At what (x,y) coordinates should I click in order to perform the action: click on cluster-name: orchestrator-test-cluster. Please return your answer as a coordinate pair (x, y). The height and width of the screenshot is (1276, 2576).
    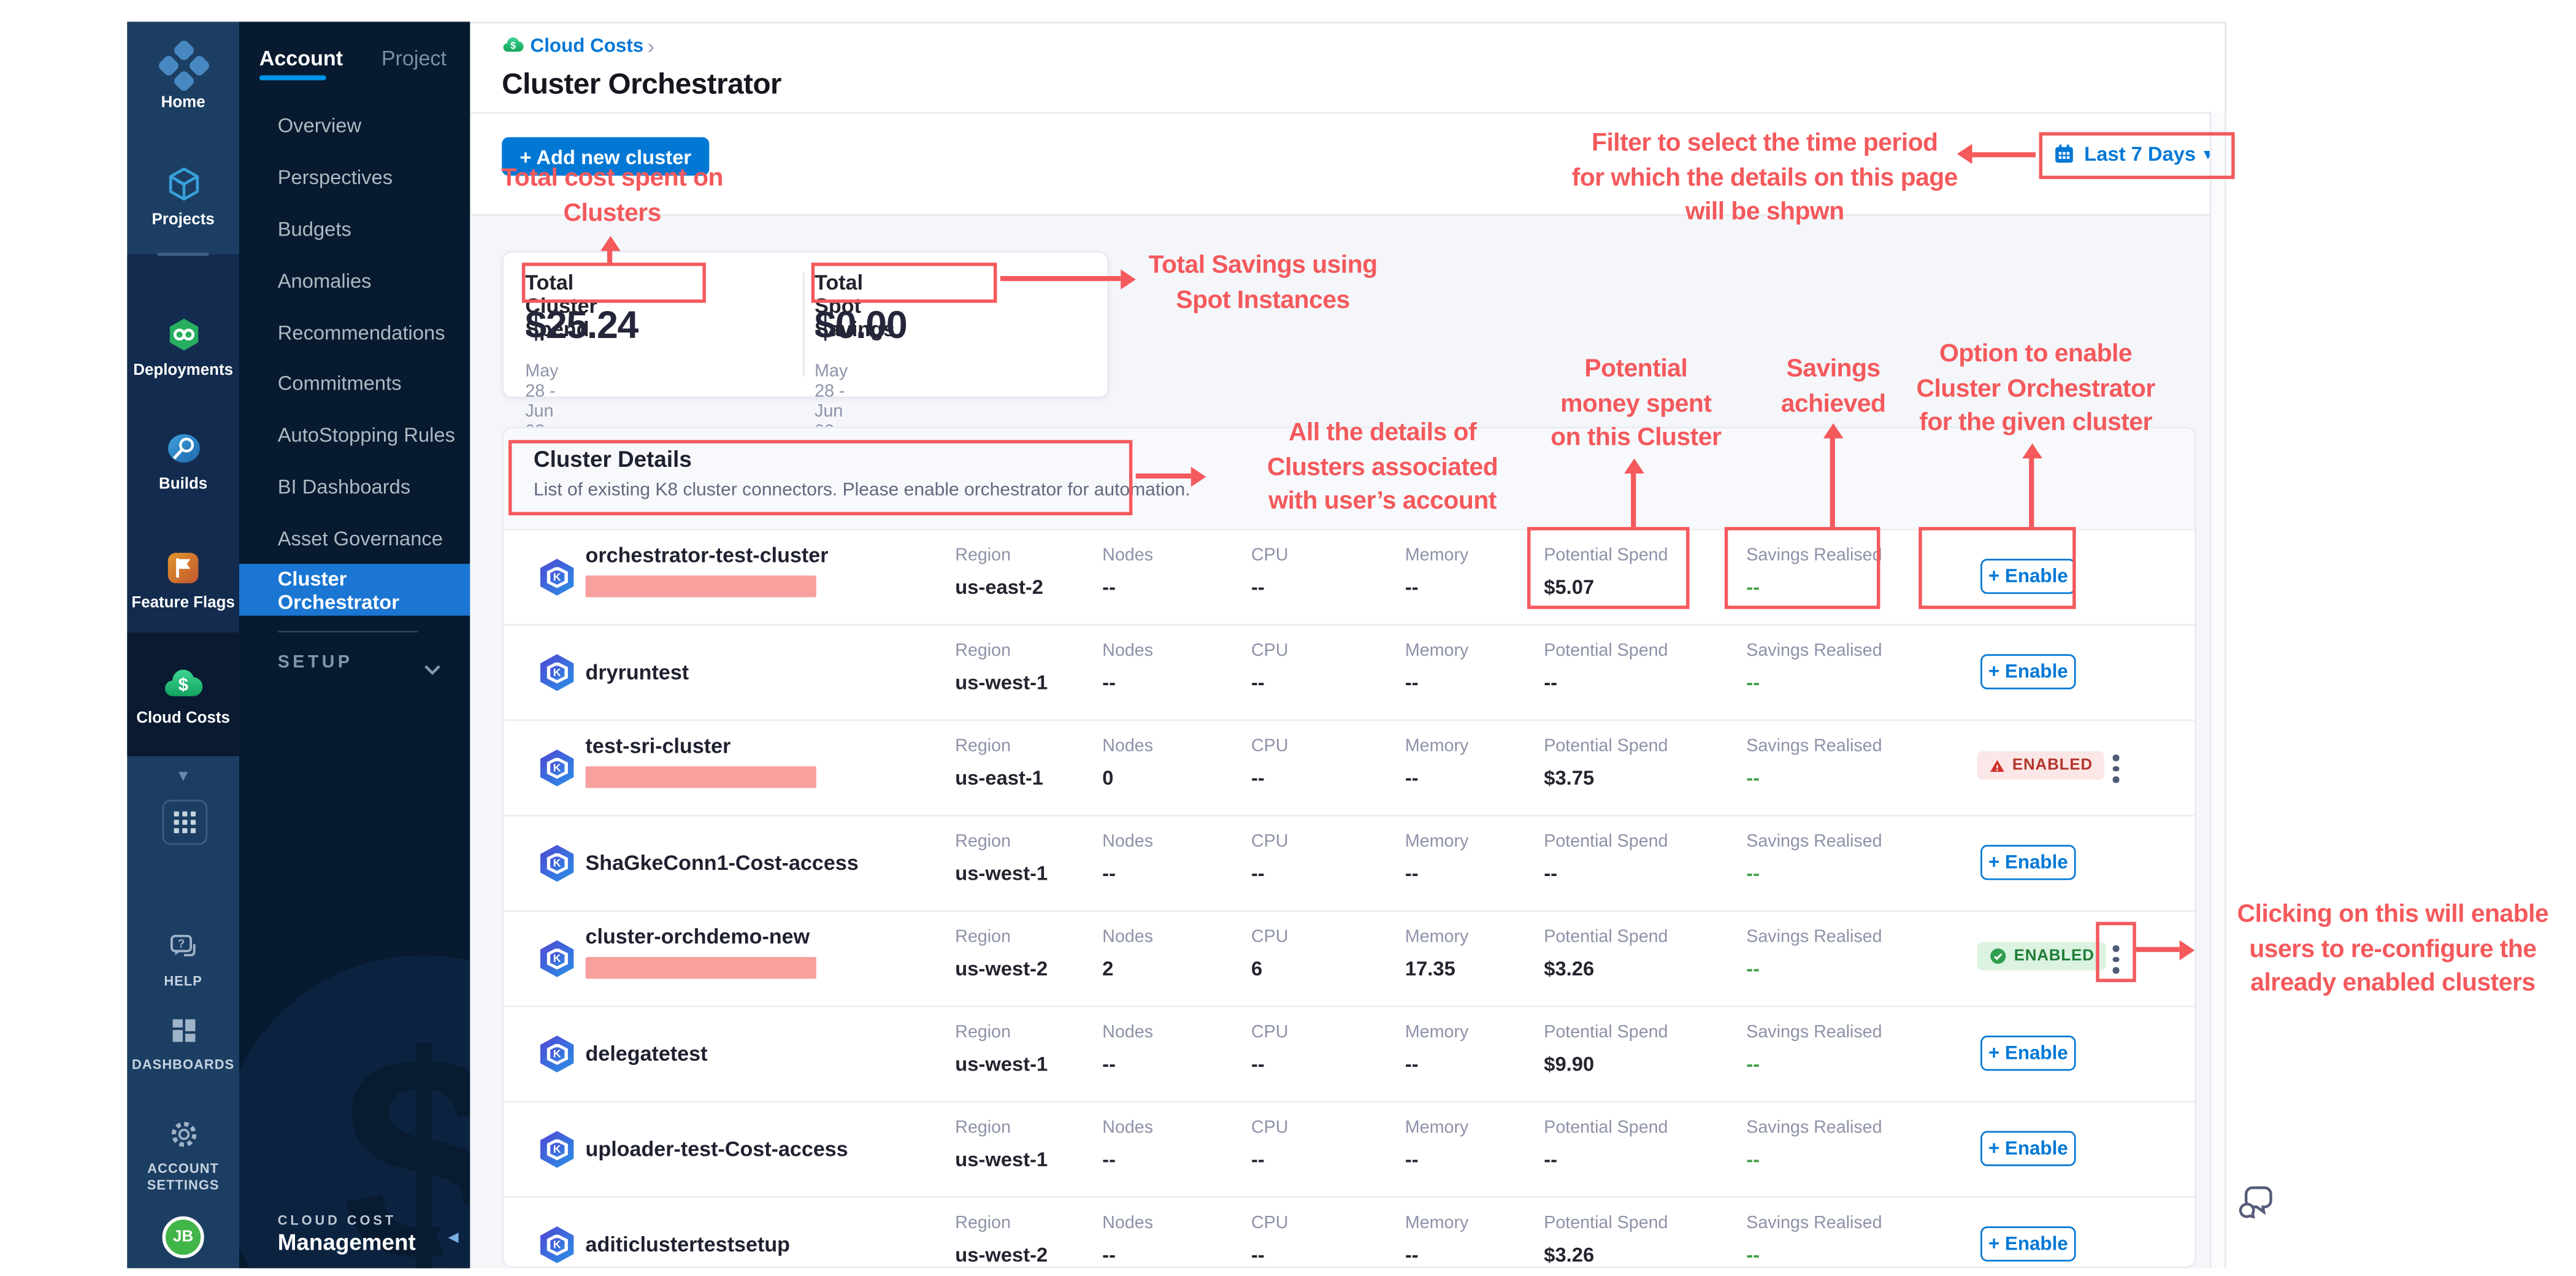
    Looking at the image, I should click on (707, 555).